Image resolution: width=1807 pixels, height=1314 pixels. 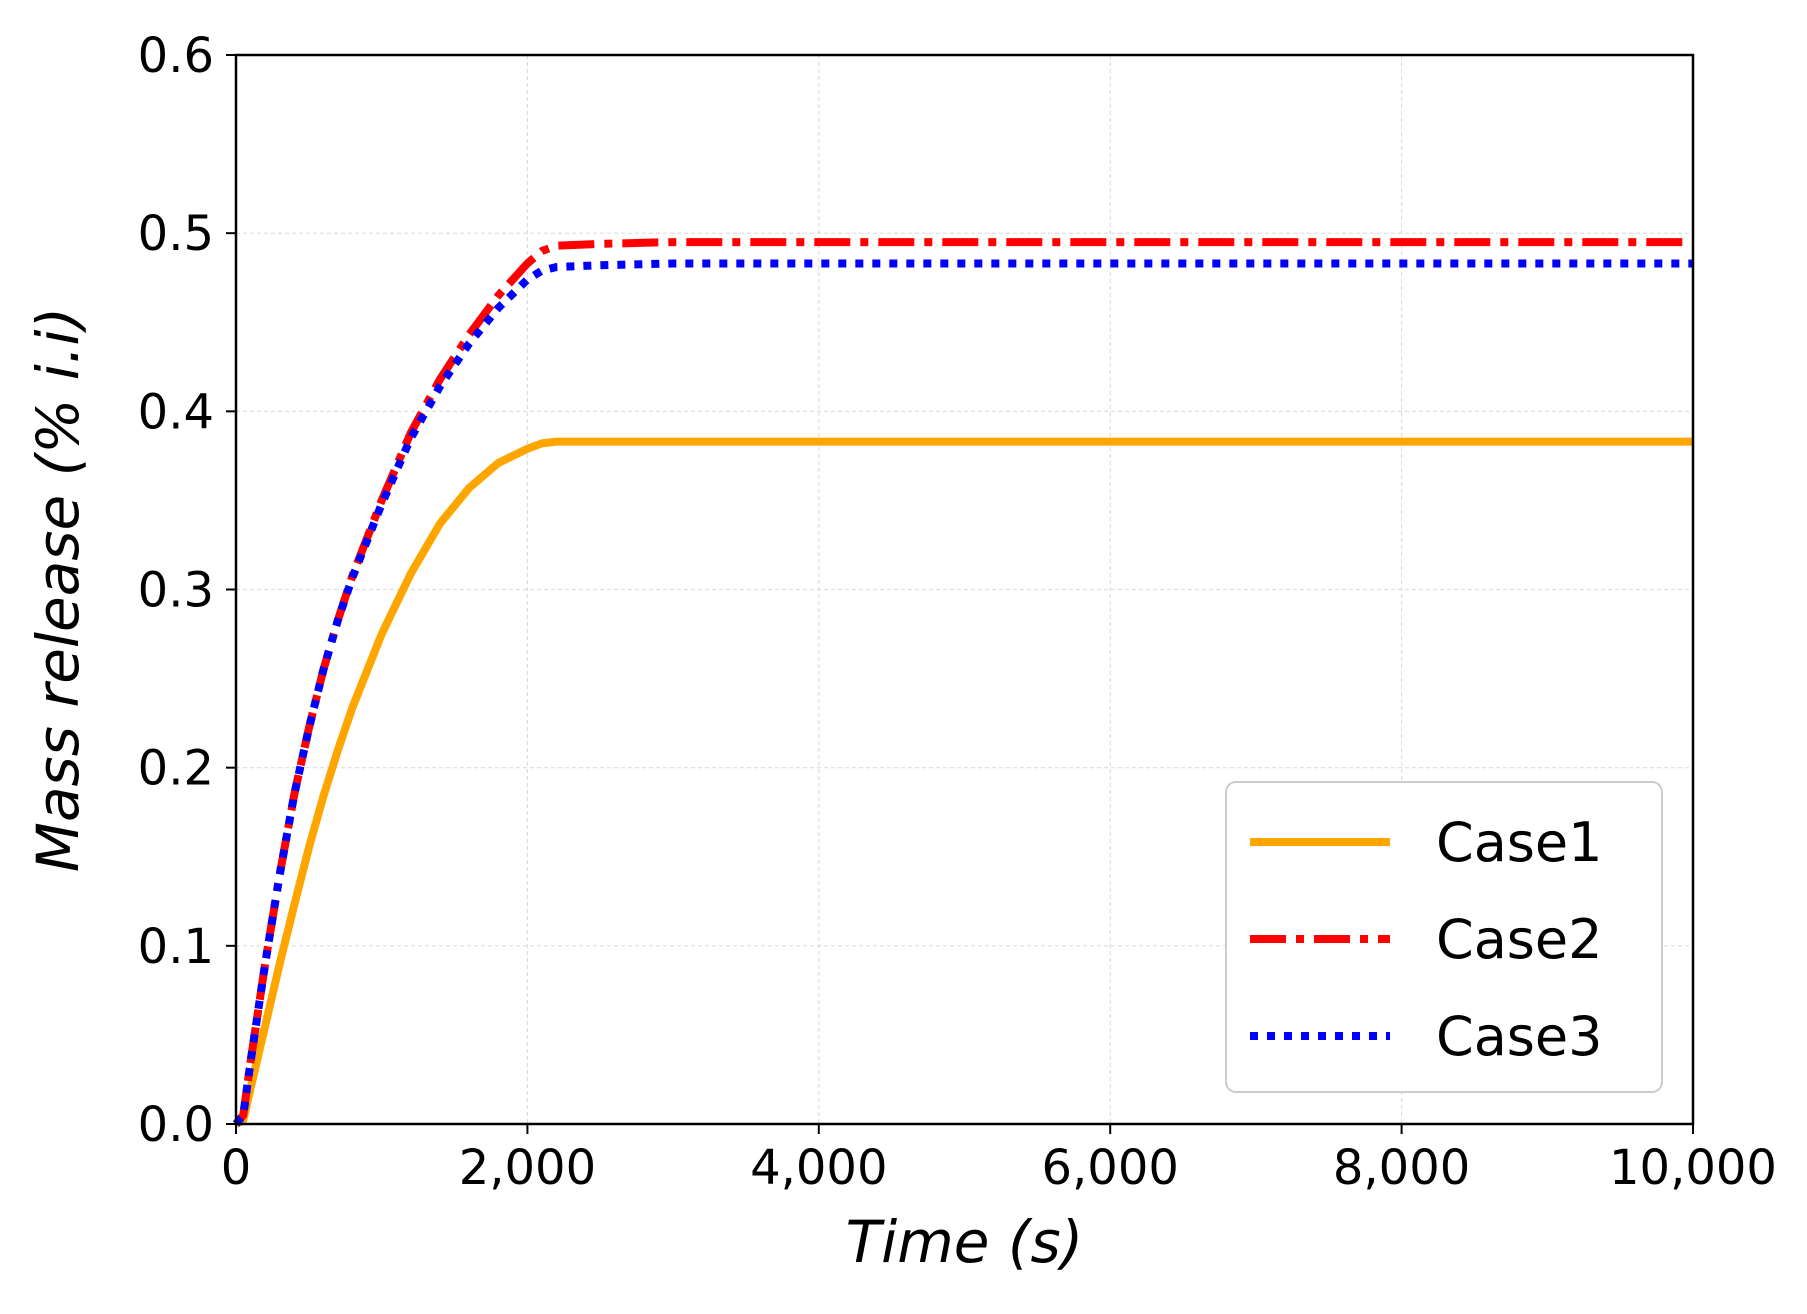 What do you see at coordinates (176, 947) in the screenshot?
I see `y-tick-label: 0.1` at bounding box center [176, 947].